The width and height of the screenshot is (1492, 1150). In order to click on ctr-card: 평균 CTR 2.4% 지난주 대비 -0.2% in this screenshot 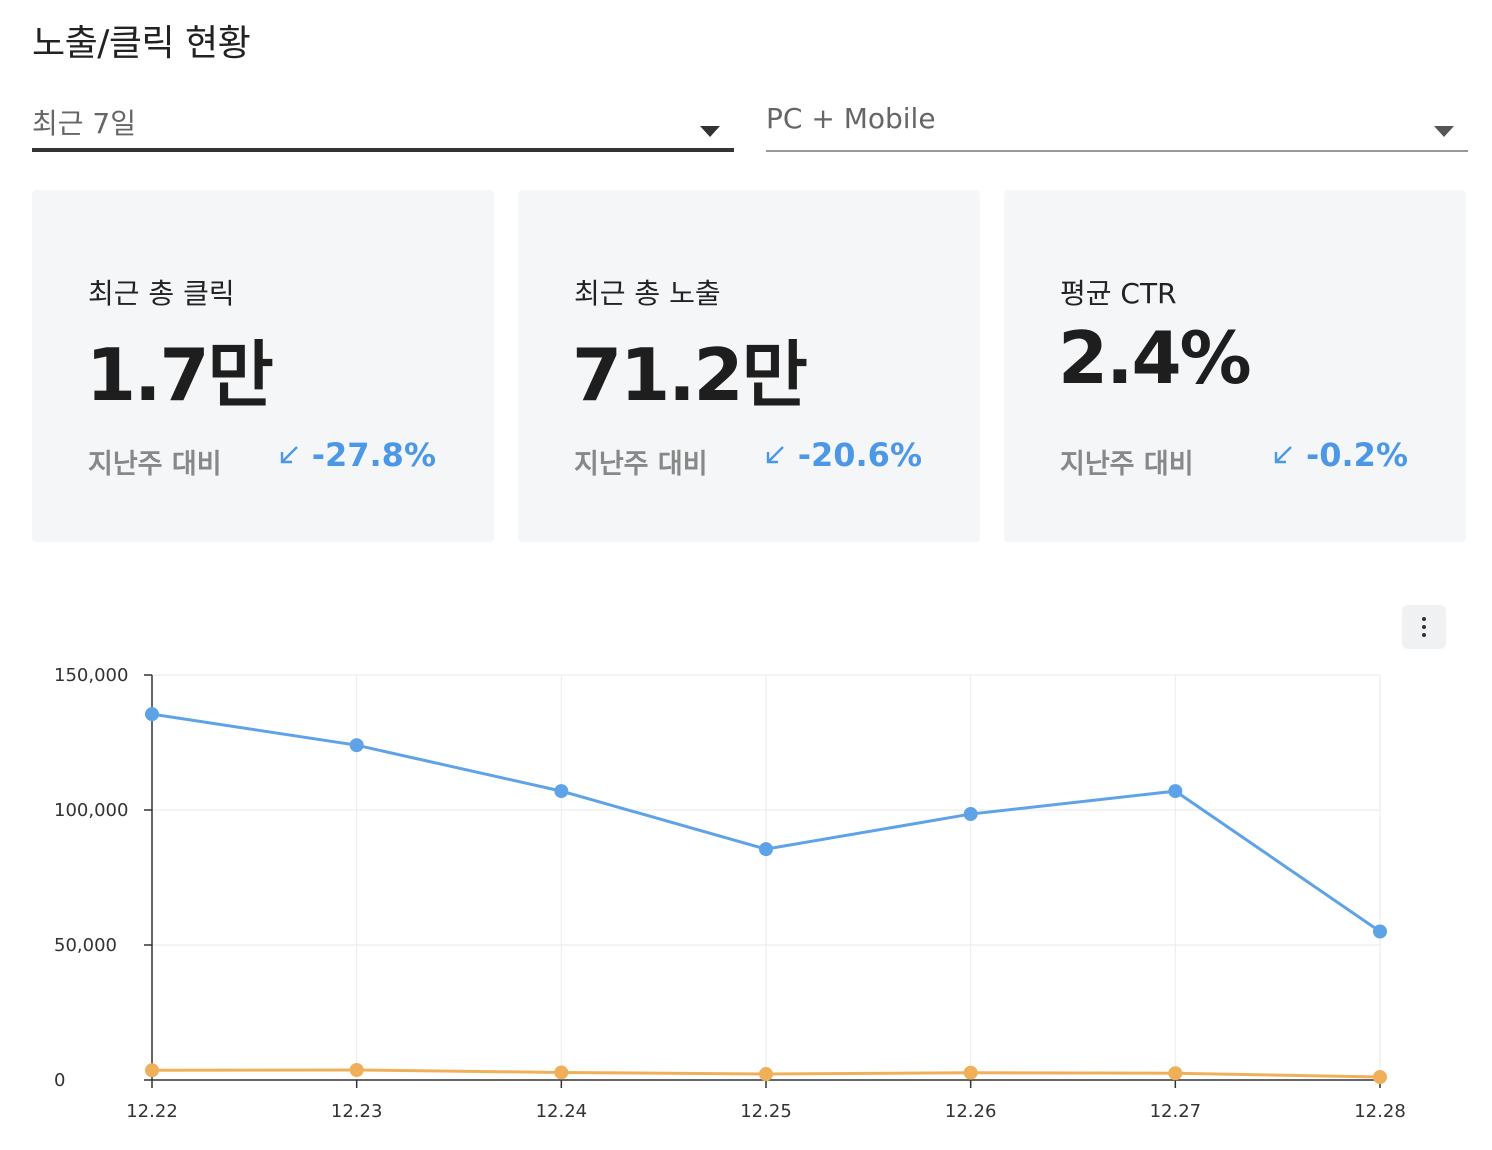, I will do `click(1235, 366)`.